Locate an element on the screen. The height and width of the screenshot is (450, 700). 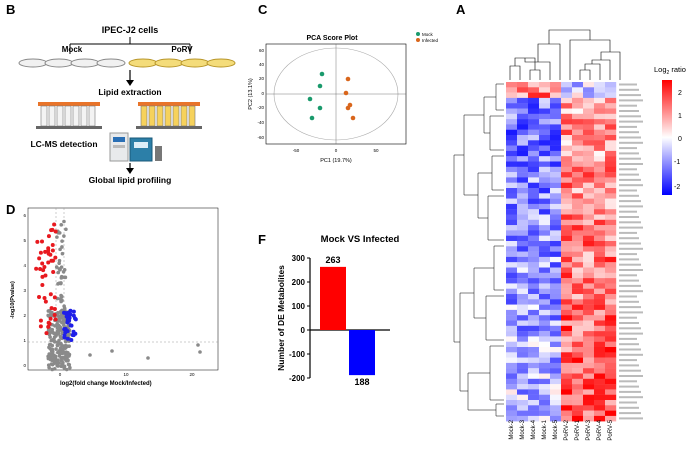
pca-point-infected is located at coordinates (346, 93).